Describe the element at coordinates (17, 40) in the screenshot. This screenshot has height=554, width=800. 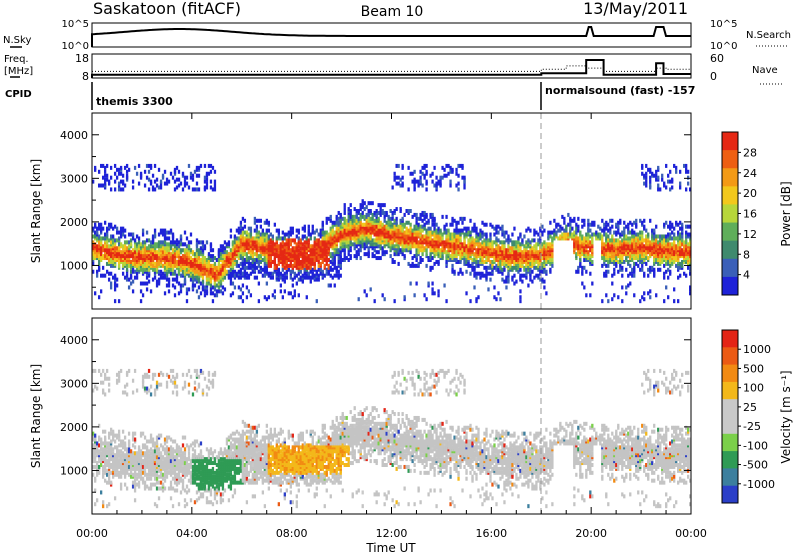
I see `nsky-label: N.Sky` at that location.